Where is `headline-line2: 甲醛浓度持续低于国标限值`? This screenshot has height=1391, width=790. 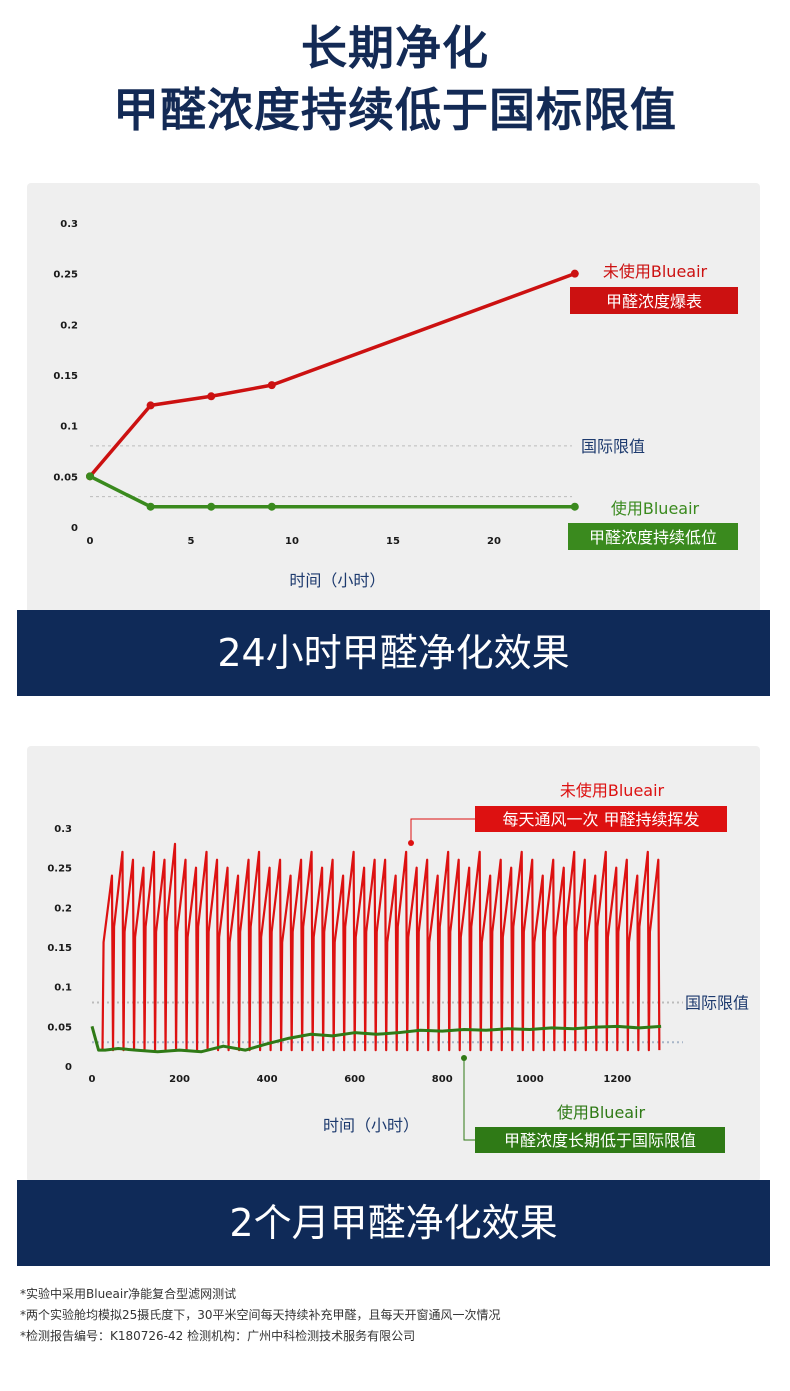 headline-line2: 甲醛浓度持续低于国标限值 is located at coordinates (395, 110).